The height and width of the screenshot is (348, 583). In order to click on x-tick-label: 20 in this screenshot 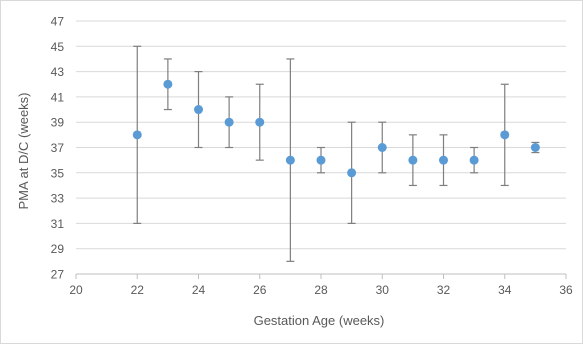, I will do `click(76, 290)`.